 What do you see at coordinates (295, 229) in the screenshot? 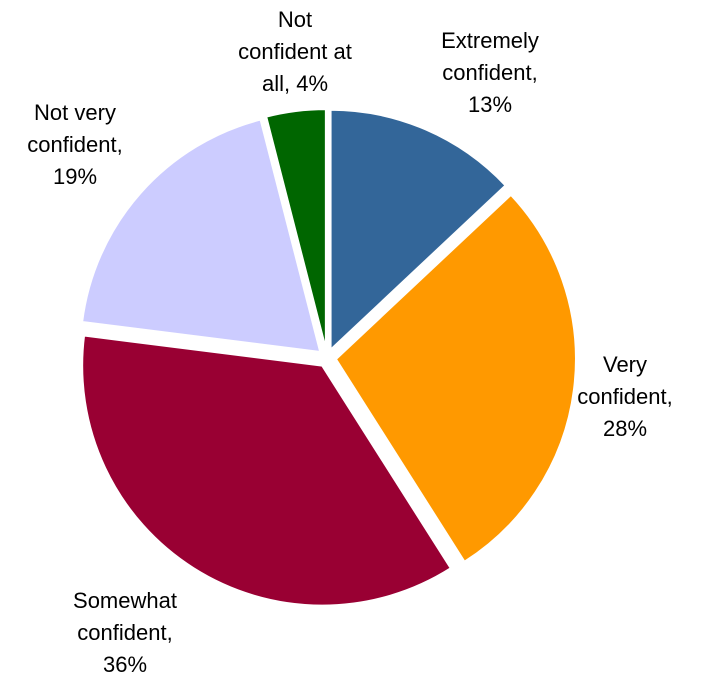
I see `pie-slice-not-confident-at-all` at bounding box center [295, 229].